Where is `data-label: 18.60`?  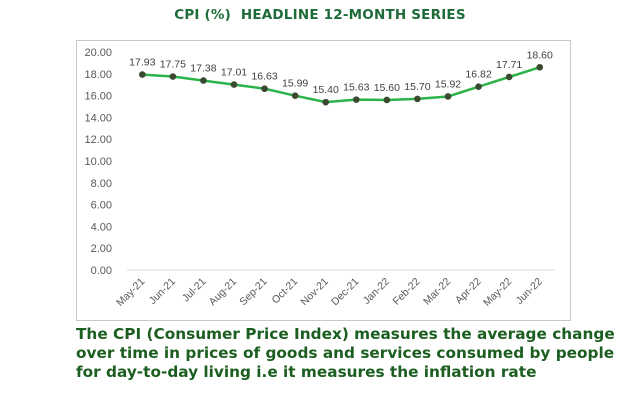
data-label: 18.60 is located at coordinates (540, 55).